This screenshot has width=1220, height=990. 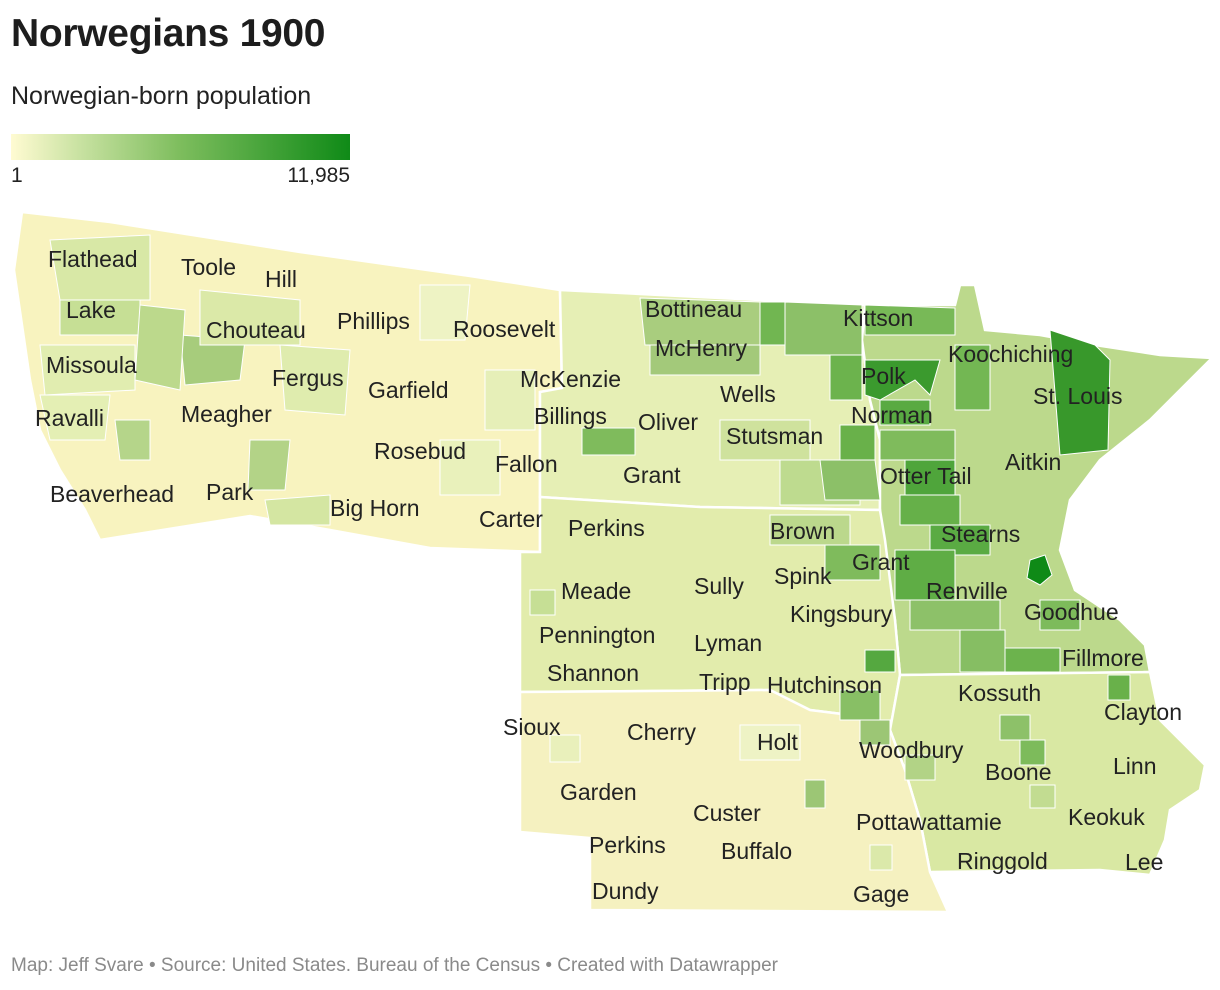 I want to click on map-label: Rosebud, so click(x=420, y=451).